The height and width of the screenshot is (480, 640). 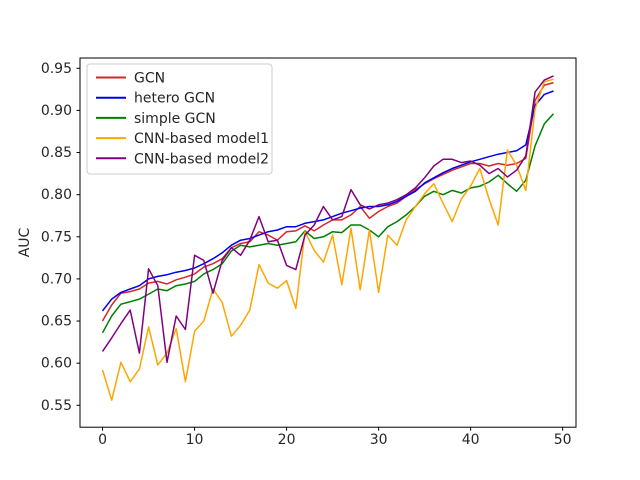 I want to click on x-tick-label: 40, so click(x=471, y=440).